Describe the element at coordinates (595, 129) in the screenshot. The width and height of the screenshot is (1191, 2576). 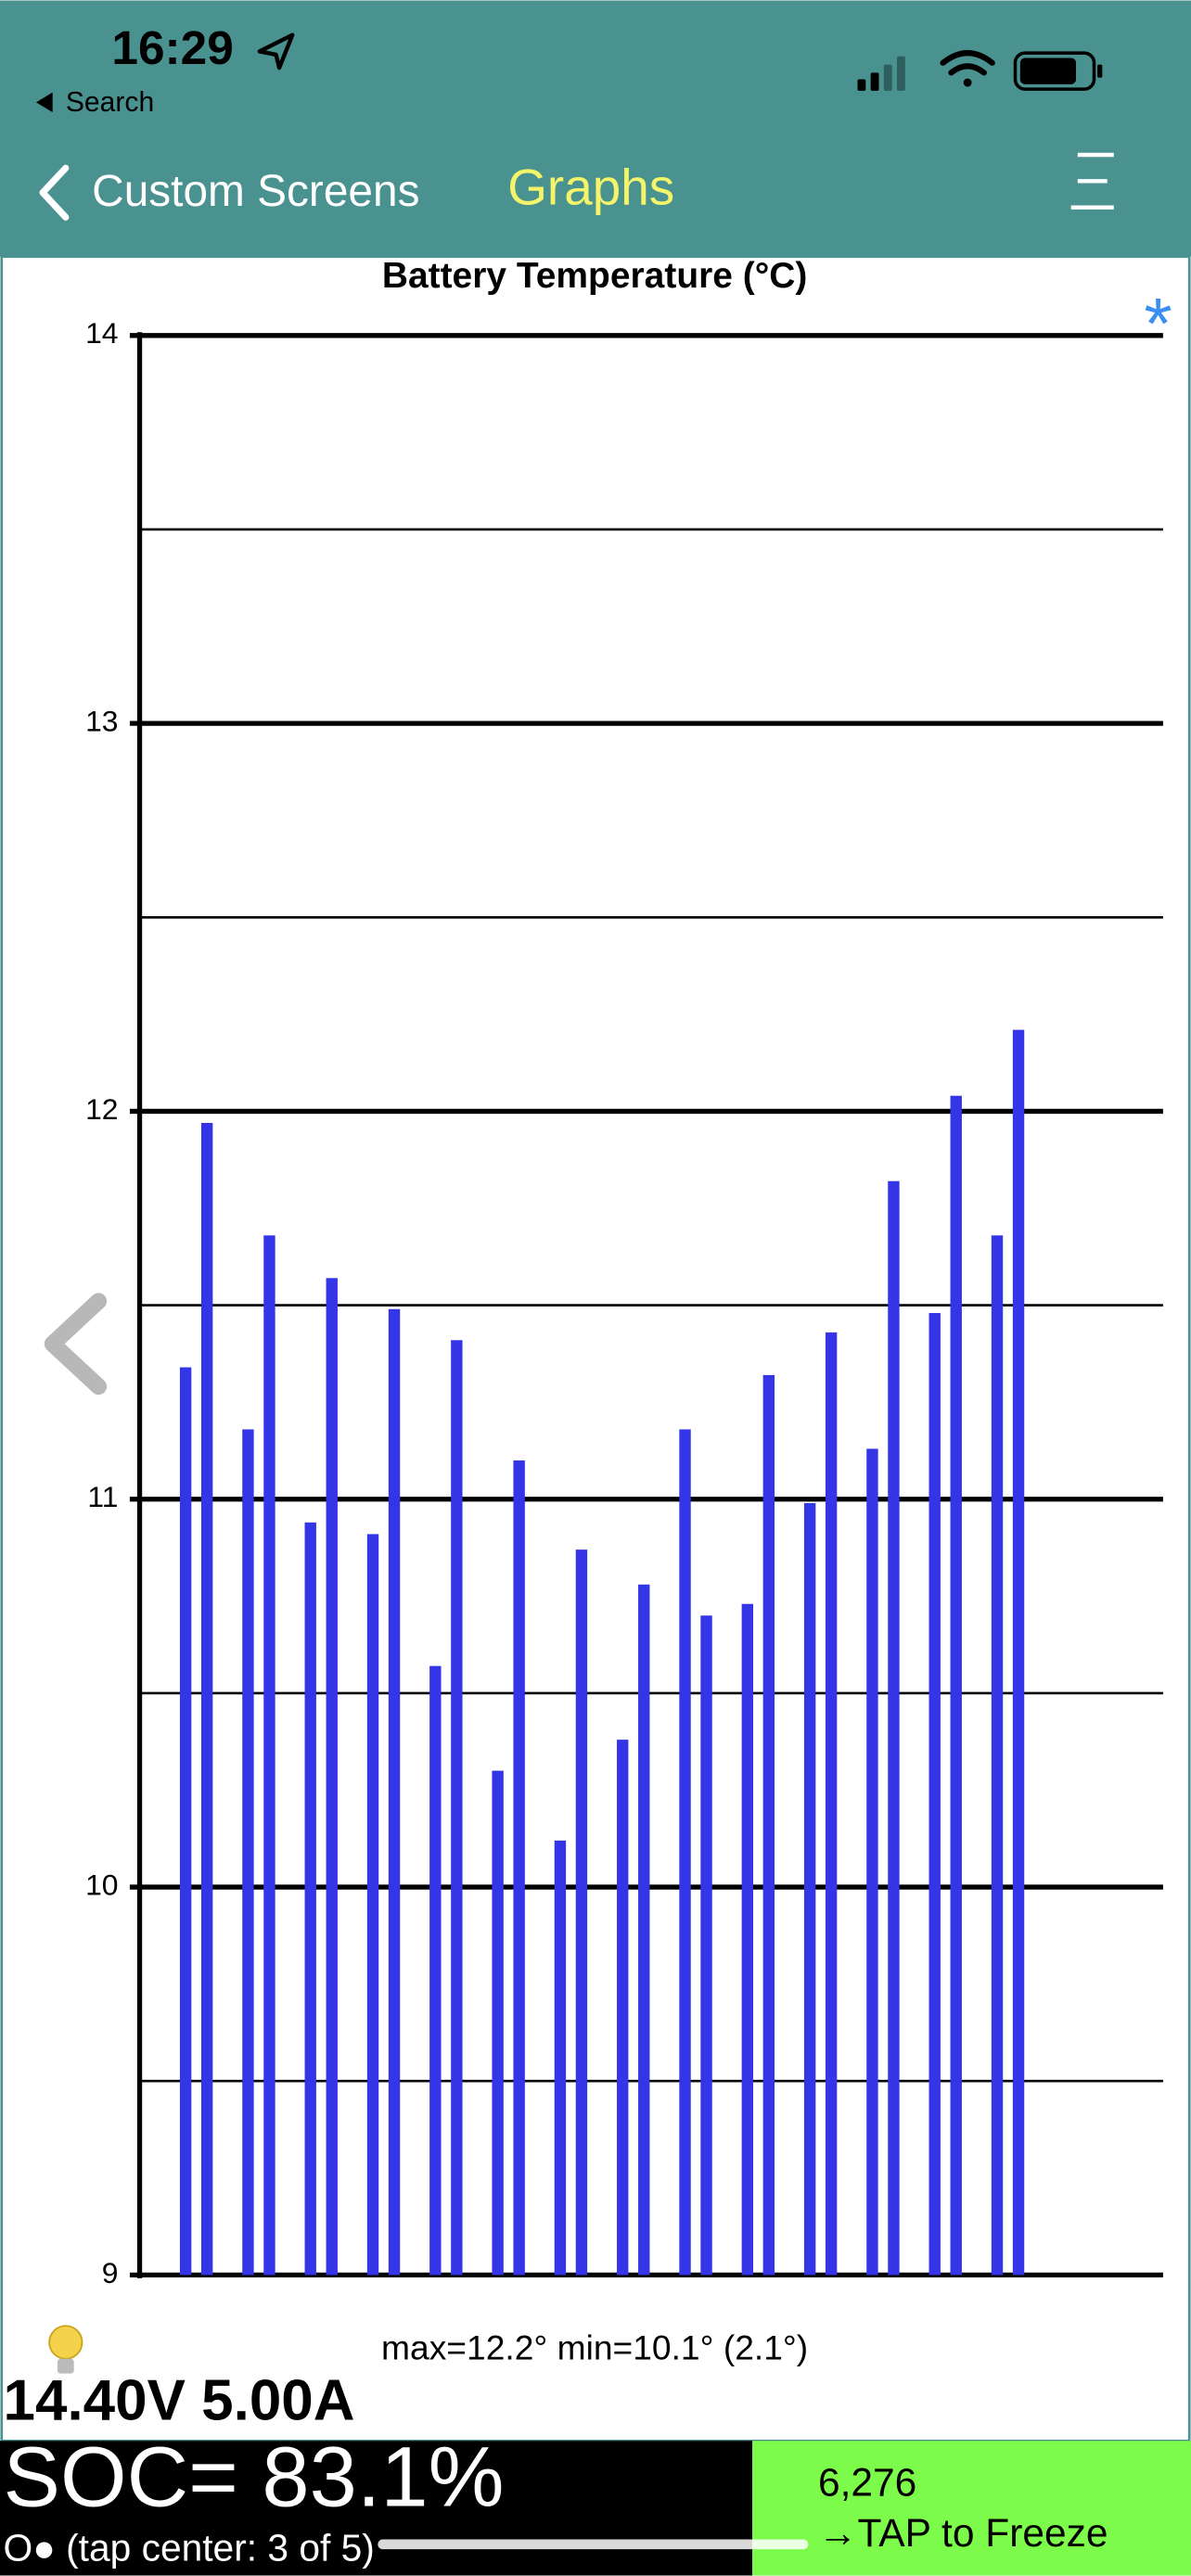
I see `header-background` at that location.